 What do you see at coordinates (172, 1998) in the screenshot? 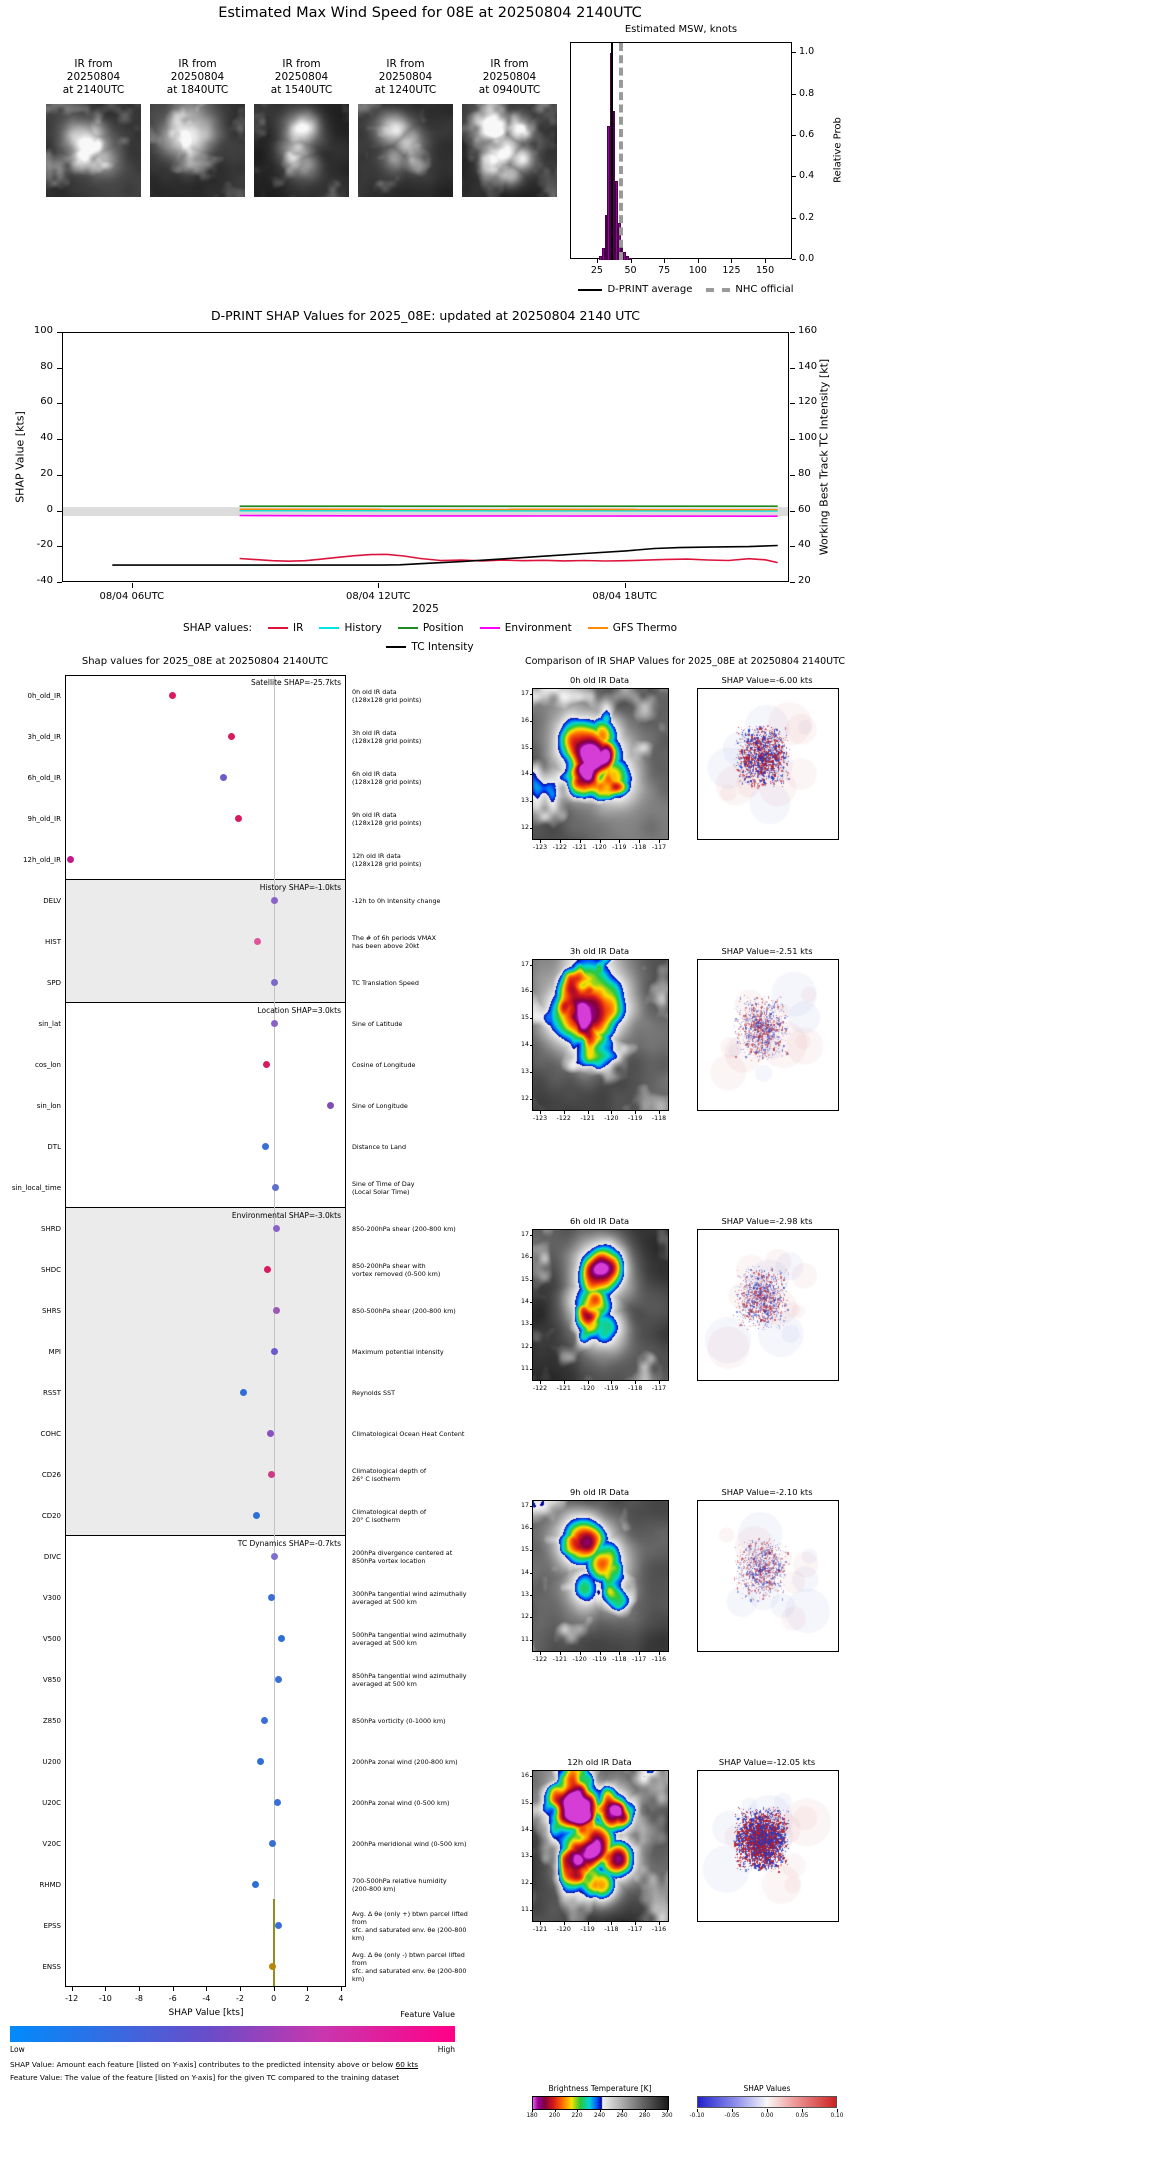
I see `dotplot-xtick-label: -6` at bounding box center [172, 1998].